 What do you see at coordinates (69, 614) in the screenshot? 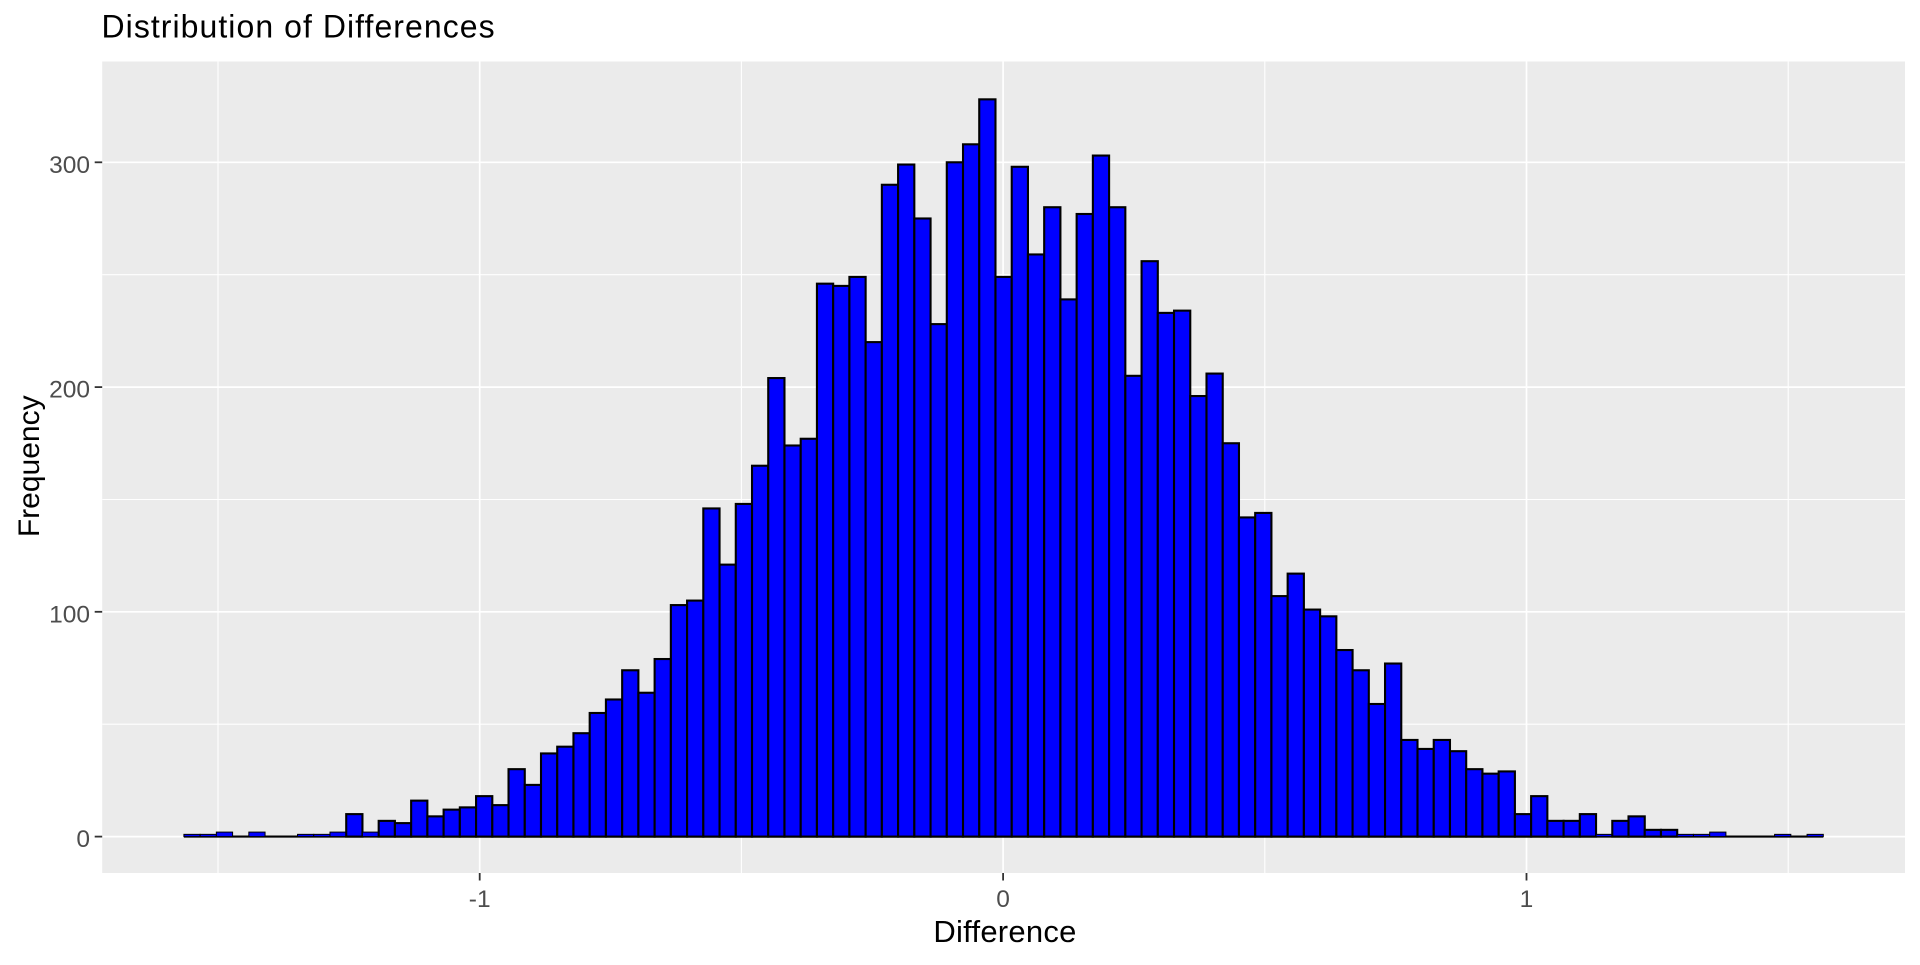
I see `svg-text: 100` at bounding box center [69, 614].